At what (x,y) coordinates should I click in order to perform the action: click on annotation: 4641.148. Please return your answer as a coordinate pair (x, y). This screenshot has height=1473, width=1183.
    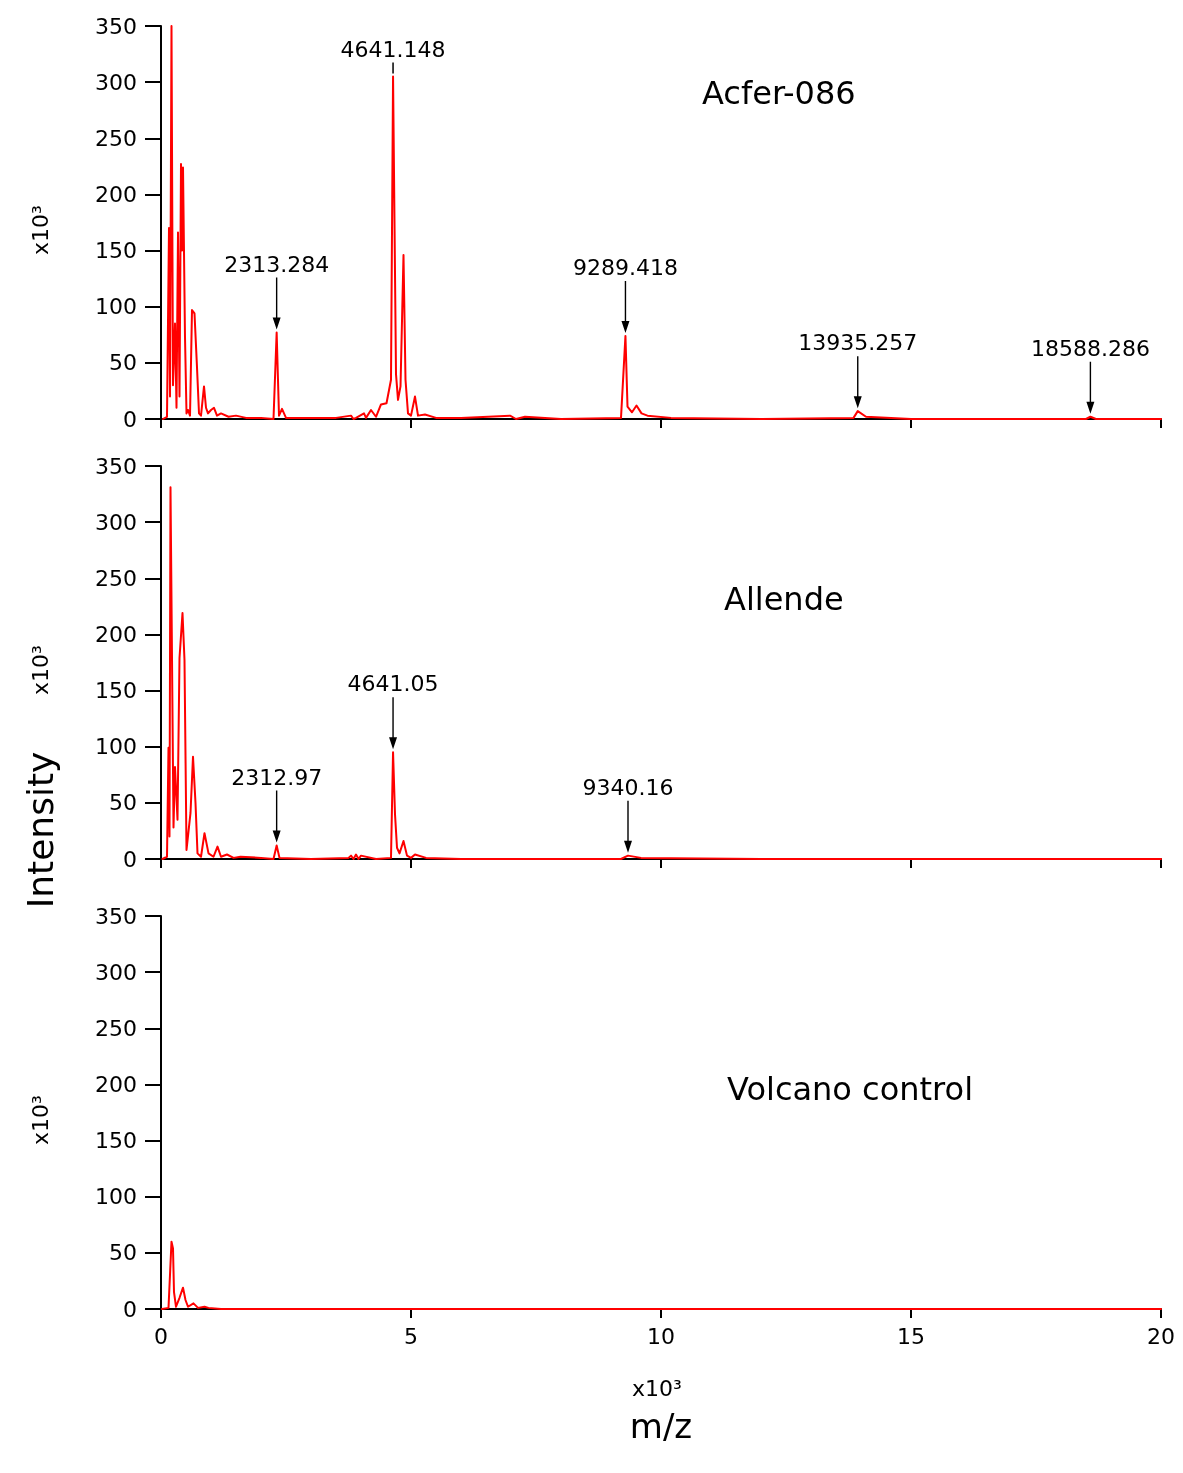
    Looking at the image, I should click on (393, 49).